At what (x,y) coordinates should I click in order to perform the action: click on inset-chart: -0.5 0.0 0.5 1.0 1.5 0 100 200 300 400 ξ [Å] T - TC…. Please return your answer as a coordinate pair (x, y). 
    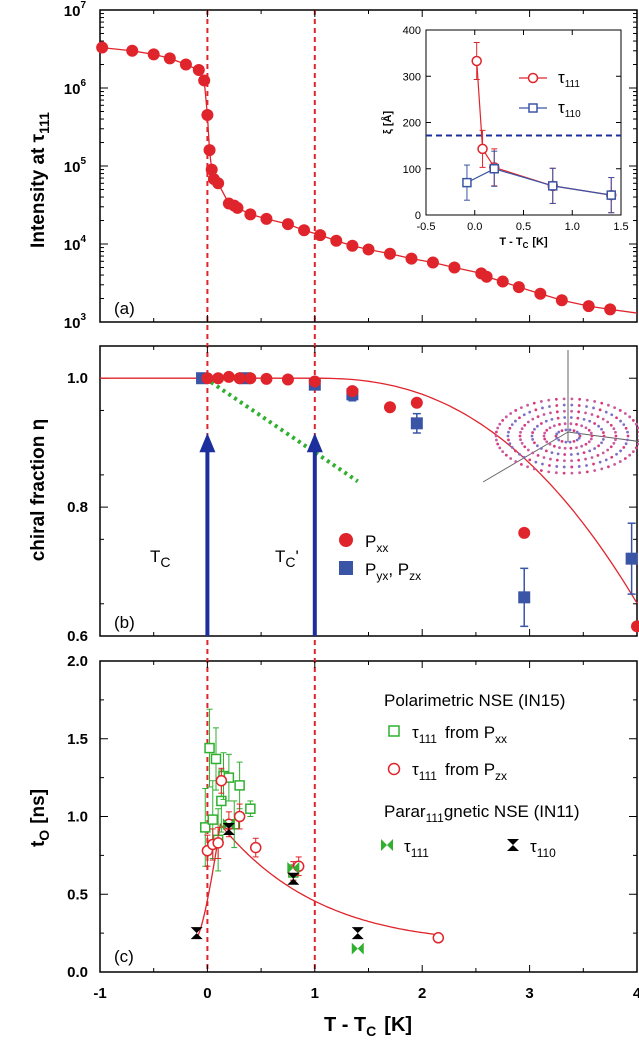
    Looking at the image, I should click on (505, 137).